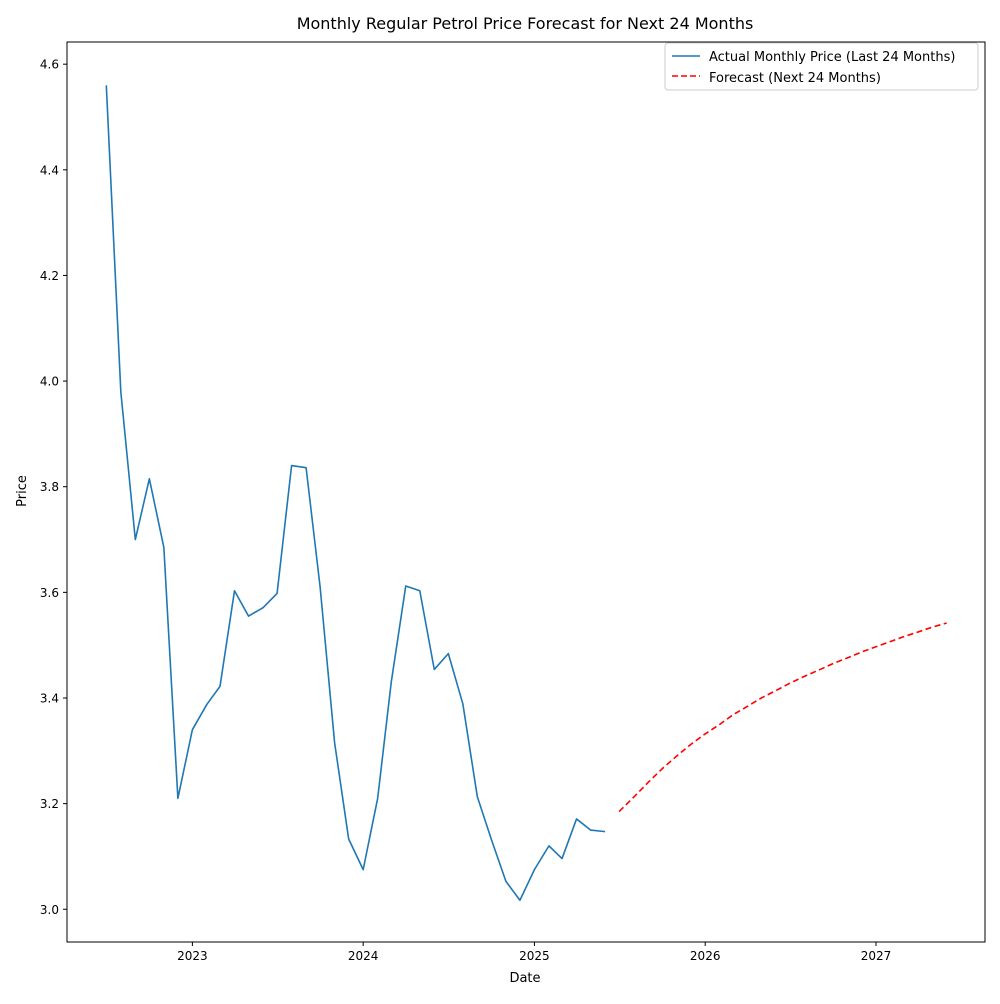 This screenshot has height=1004, width=1000. I want to click on x-tick-label: 2025, so click(534, 956).